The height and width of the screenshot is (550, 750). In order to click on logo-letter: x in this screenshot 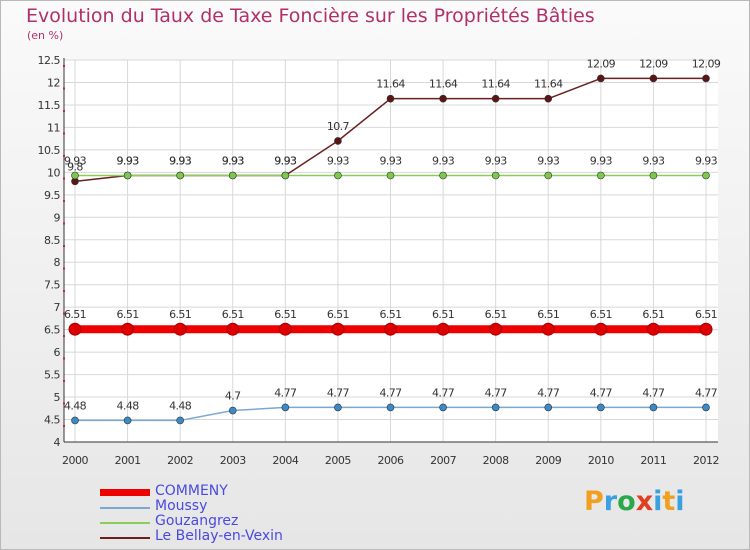, I will do `click(644, 501)`.